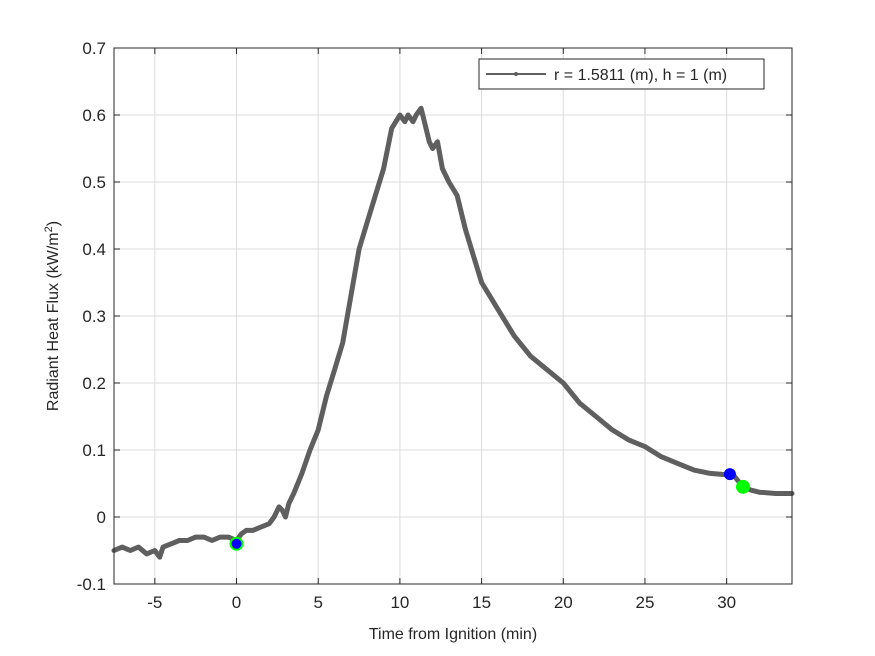  What do you see at coordinates (563, 602) in the screenshot?
I see `x-tick-label: 20` at bounding box center [563, 602].